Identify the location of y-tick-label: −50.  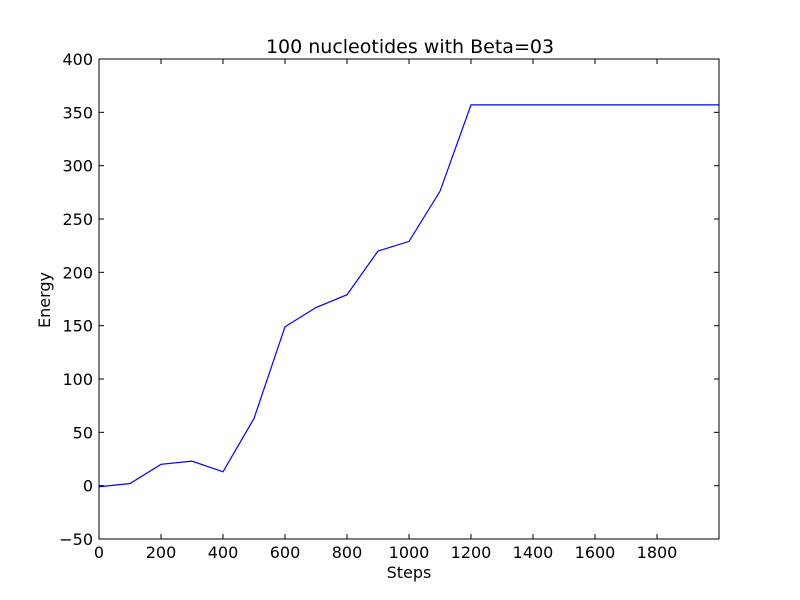
(76, 539).